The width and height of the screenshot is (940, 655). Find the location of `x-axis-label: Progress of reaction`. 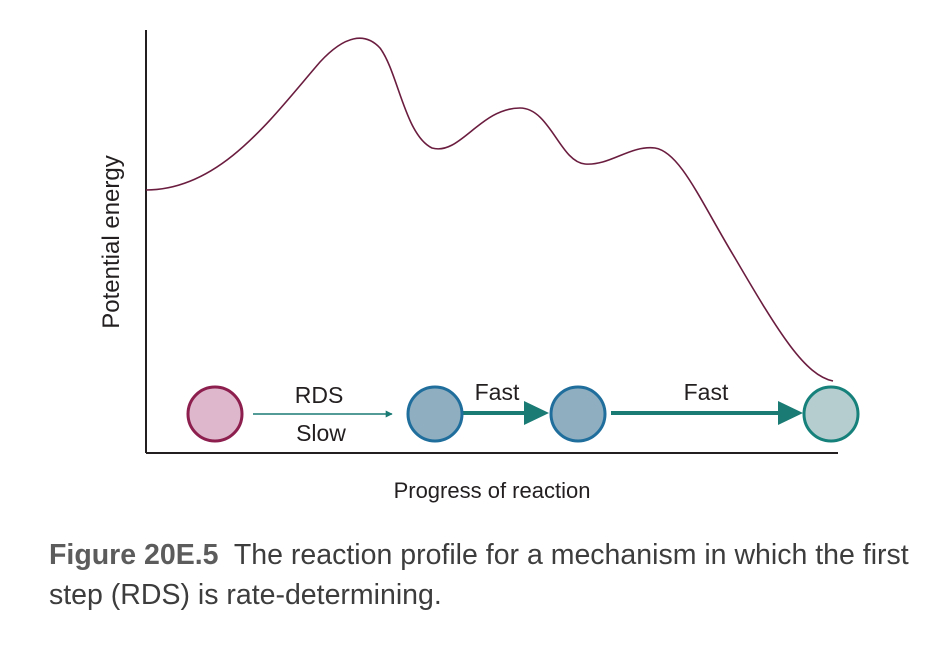

x-axis-label: Progress of reaction is located at coordinates (492, 490).